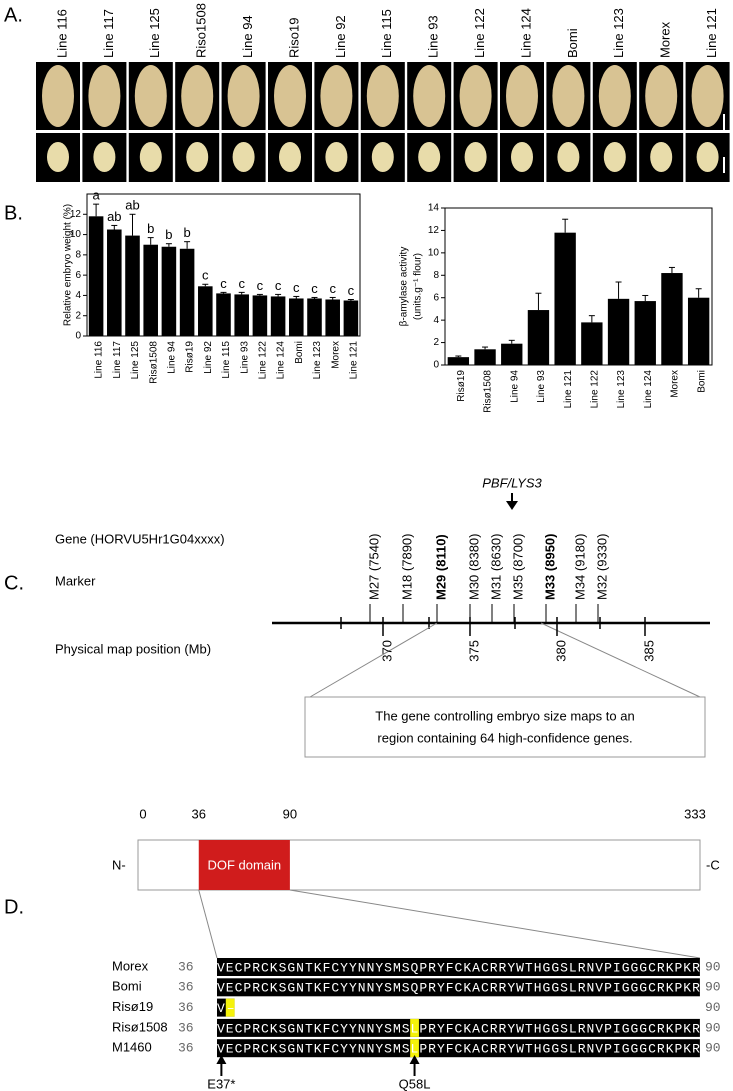 The height and width of the screenshot is (1091, 733). What do you see at coordinates (433, 36) in the screenshot?
I see `sample-label: Line 93` at bounding box center [433, 36].